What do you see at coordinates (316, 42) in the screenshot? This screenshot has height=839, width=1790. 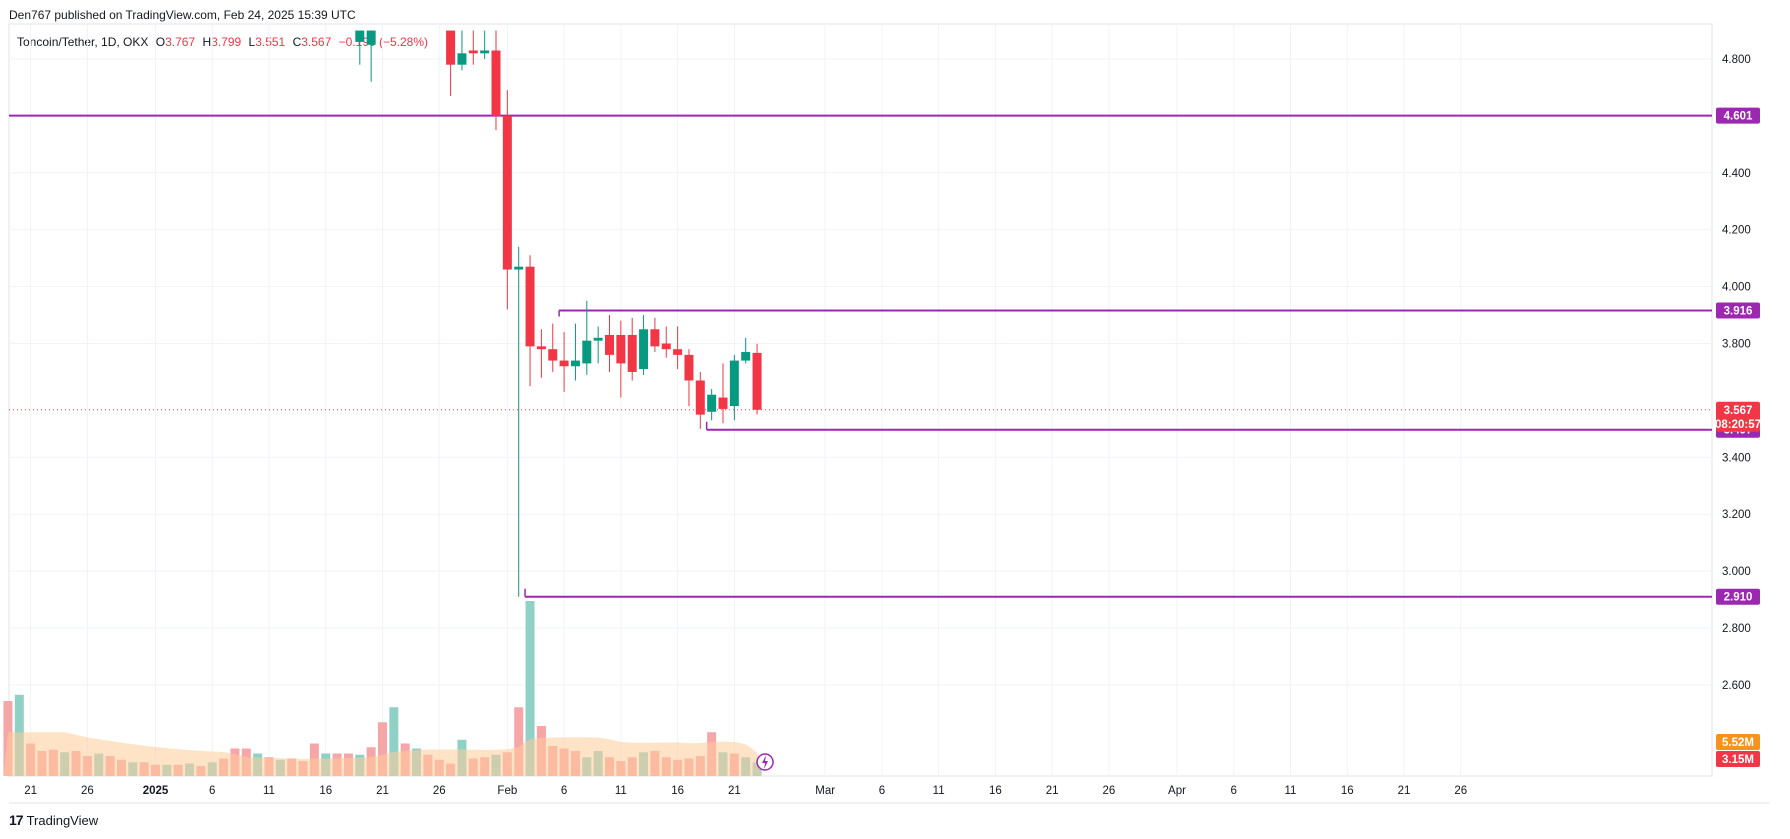 I see `close-value: 3.567` at bounding box center [316, 42].